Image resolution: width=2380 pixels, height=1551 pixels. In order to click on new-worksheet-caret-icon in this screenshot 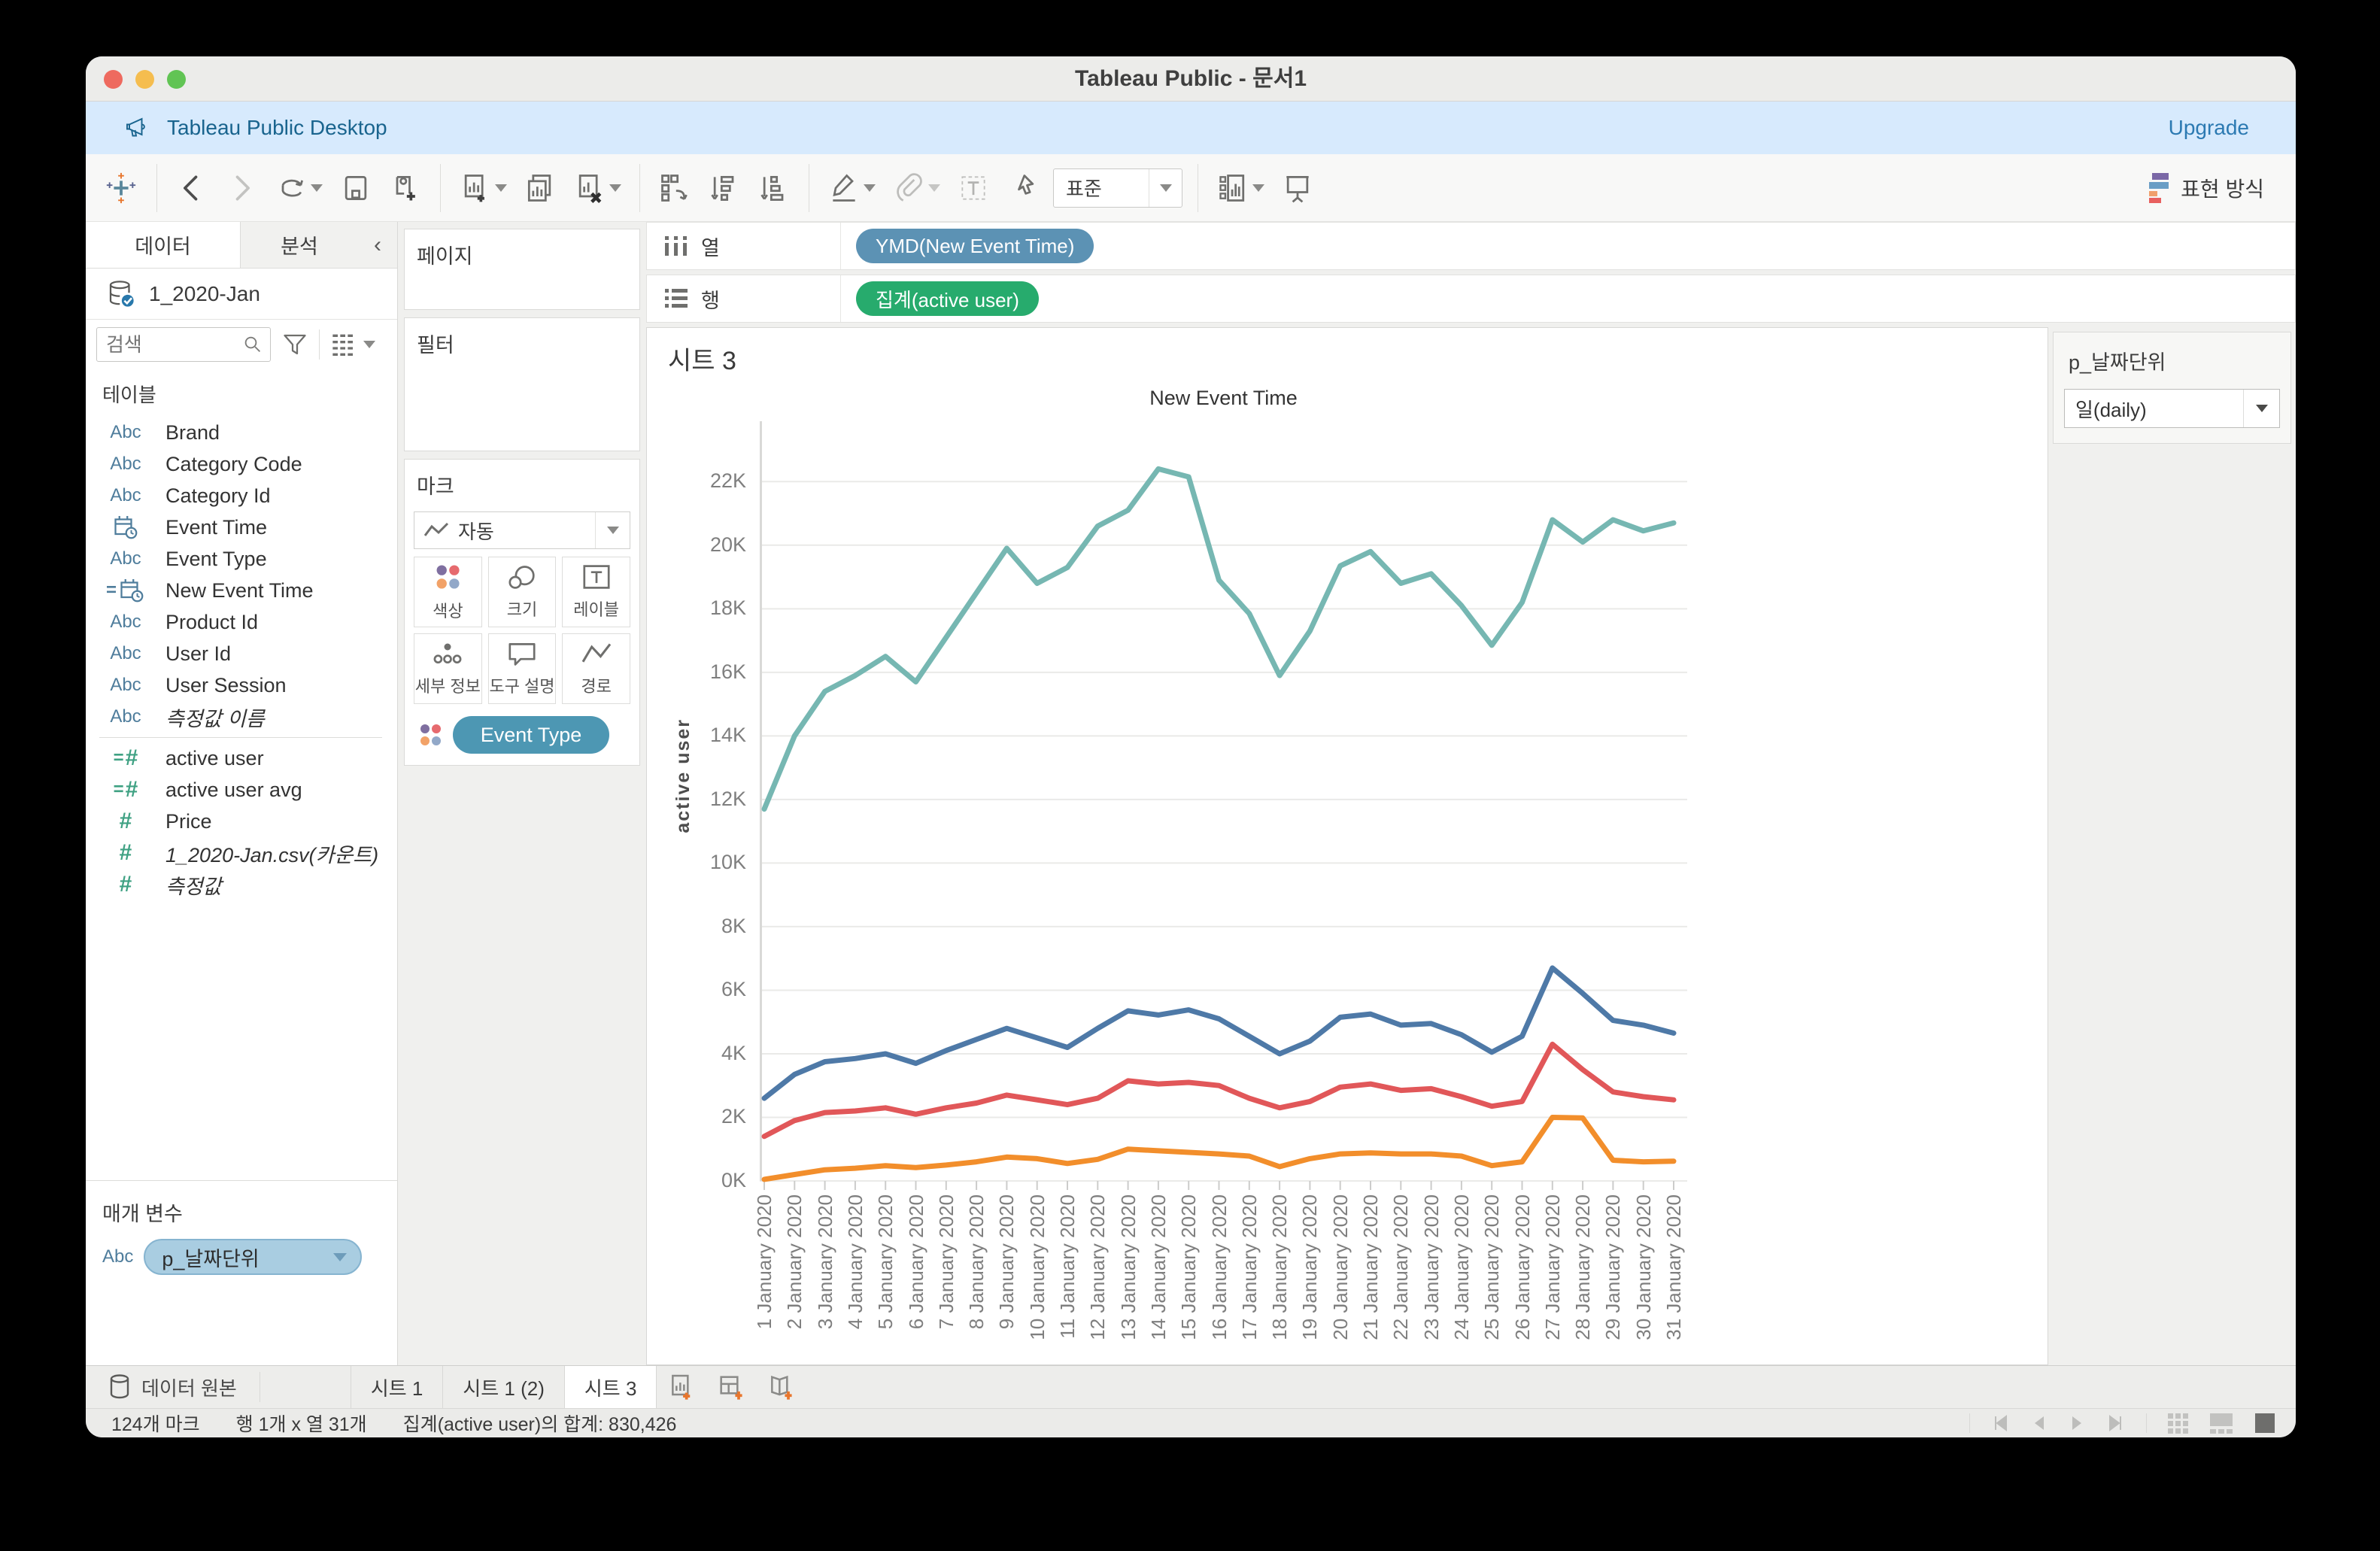, I will do `click(501, 188)`.